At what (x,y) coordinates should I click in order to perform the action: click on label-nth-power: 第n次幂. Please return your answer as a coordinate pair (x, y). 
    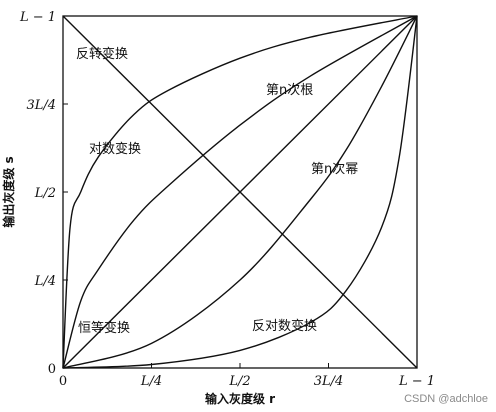
    Looking at the image, I should click on (334, 169).